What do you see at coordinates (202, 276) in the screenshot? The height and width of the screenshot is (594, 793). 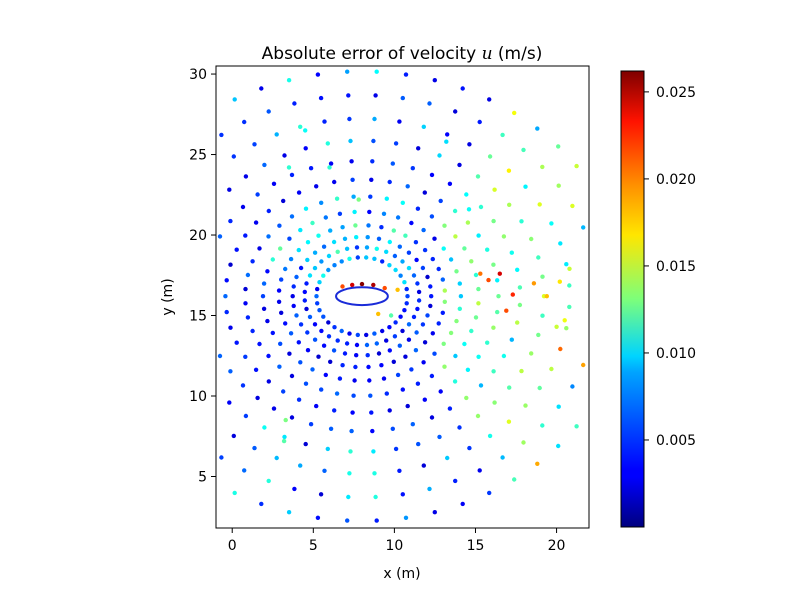 I see `y-axis-ticks: 5 10 15 20 25 30` at bounding box center [202, 276].